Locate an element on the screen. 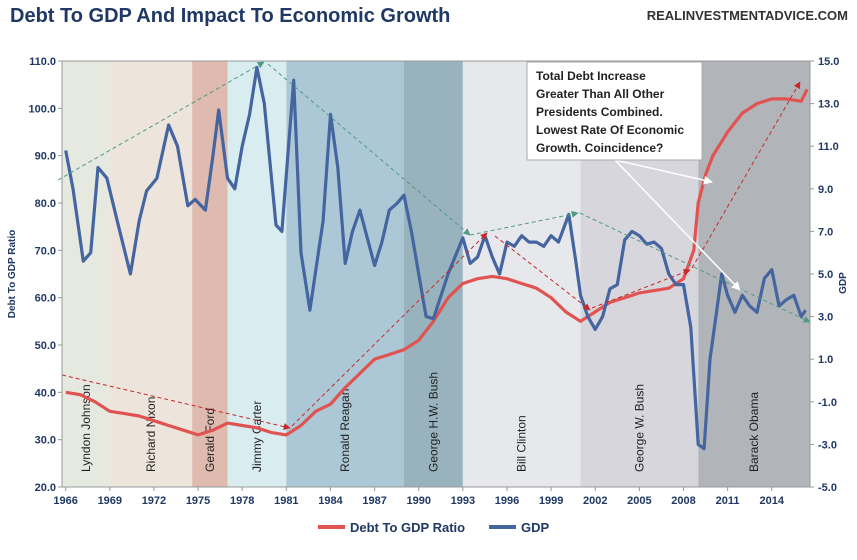 Image resolution: width=857 pixels, height=560 pixels. legend-label: Debt To GDP Ratio is located at coordinates (407, 527).